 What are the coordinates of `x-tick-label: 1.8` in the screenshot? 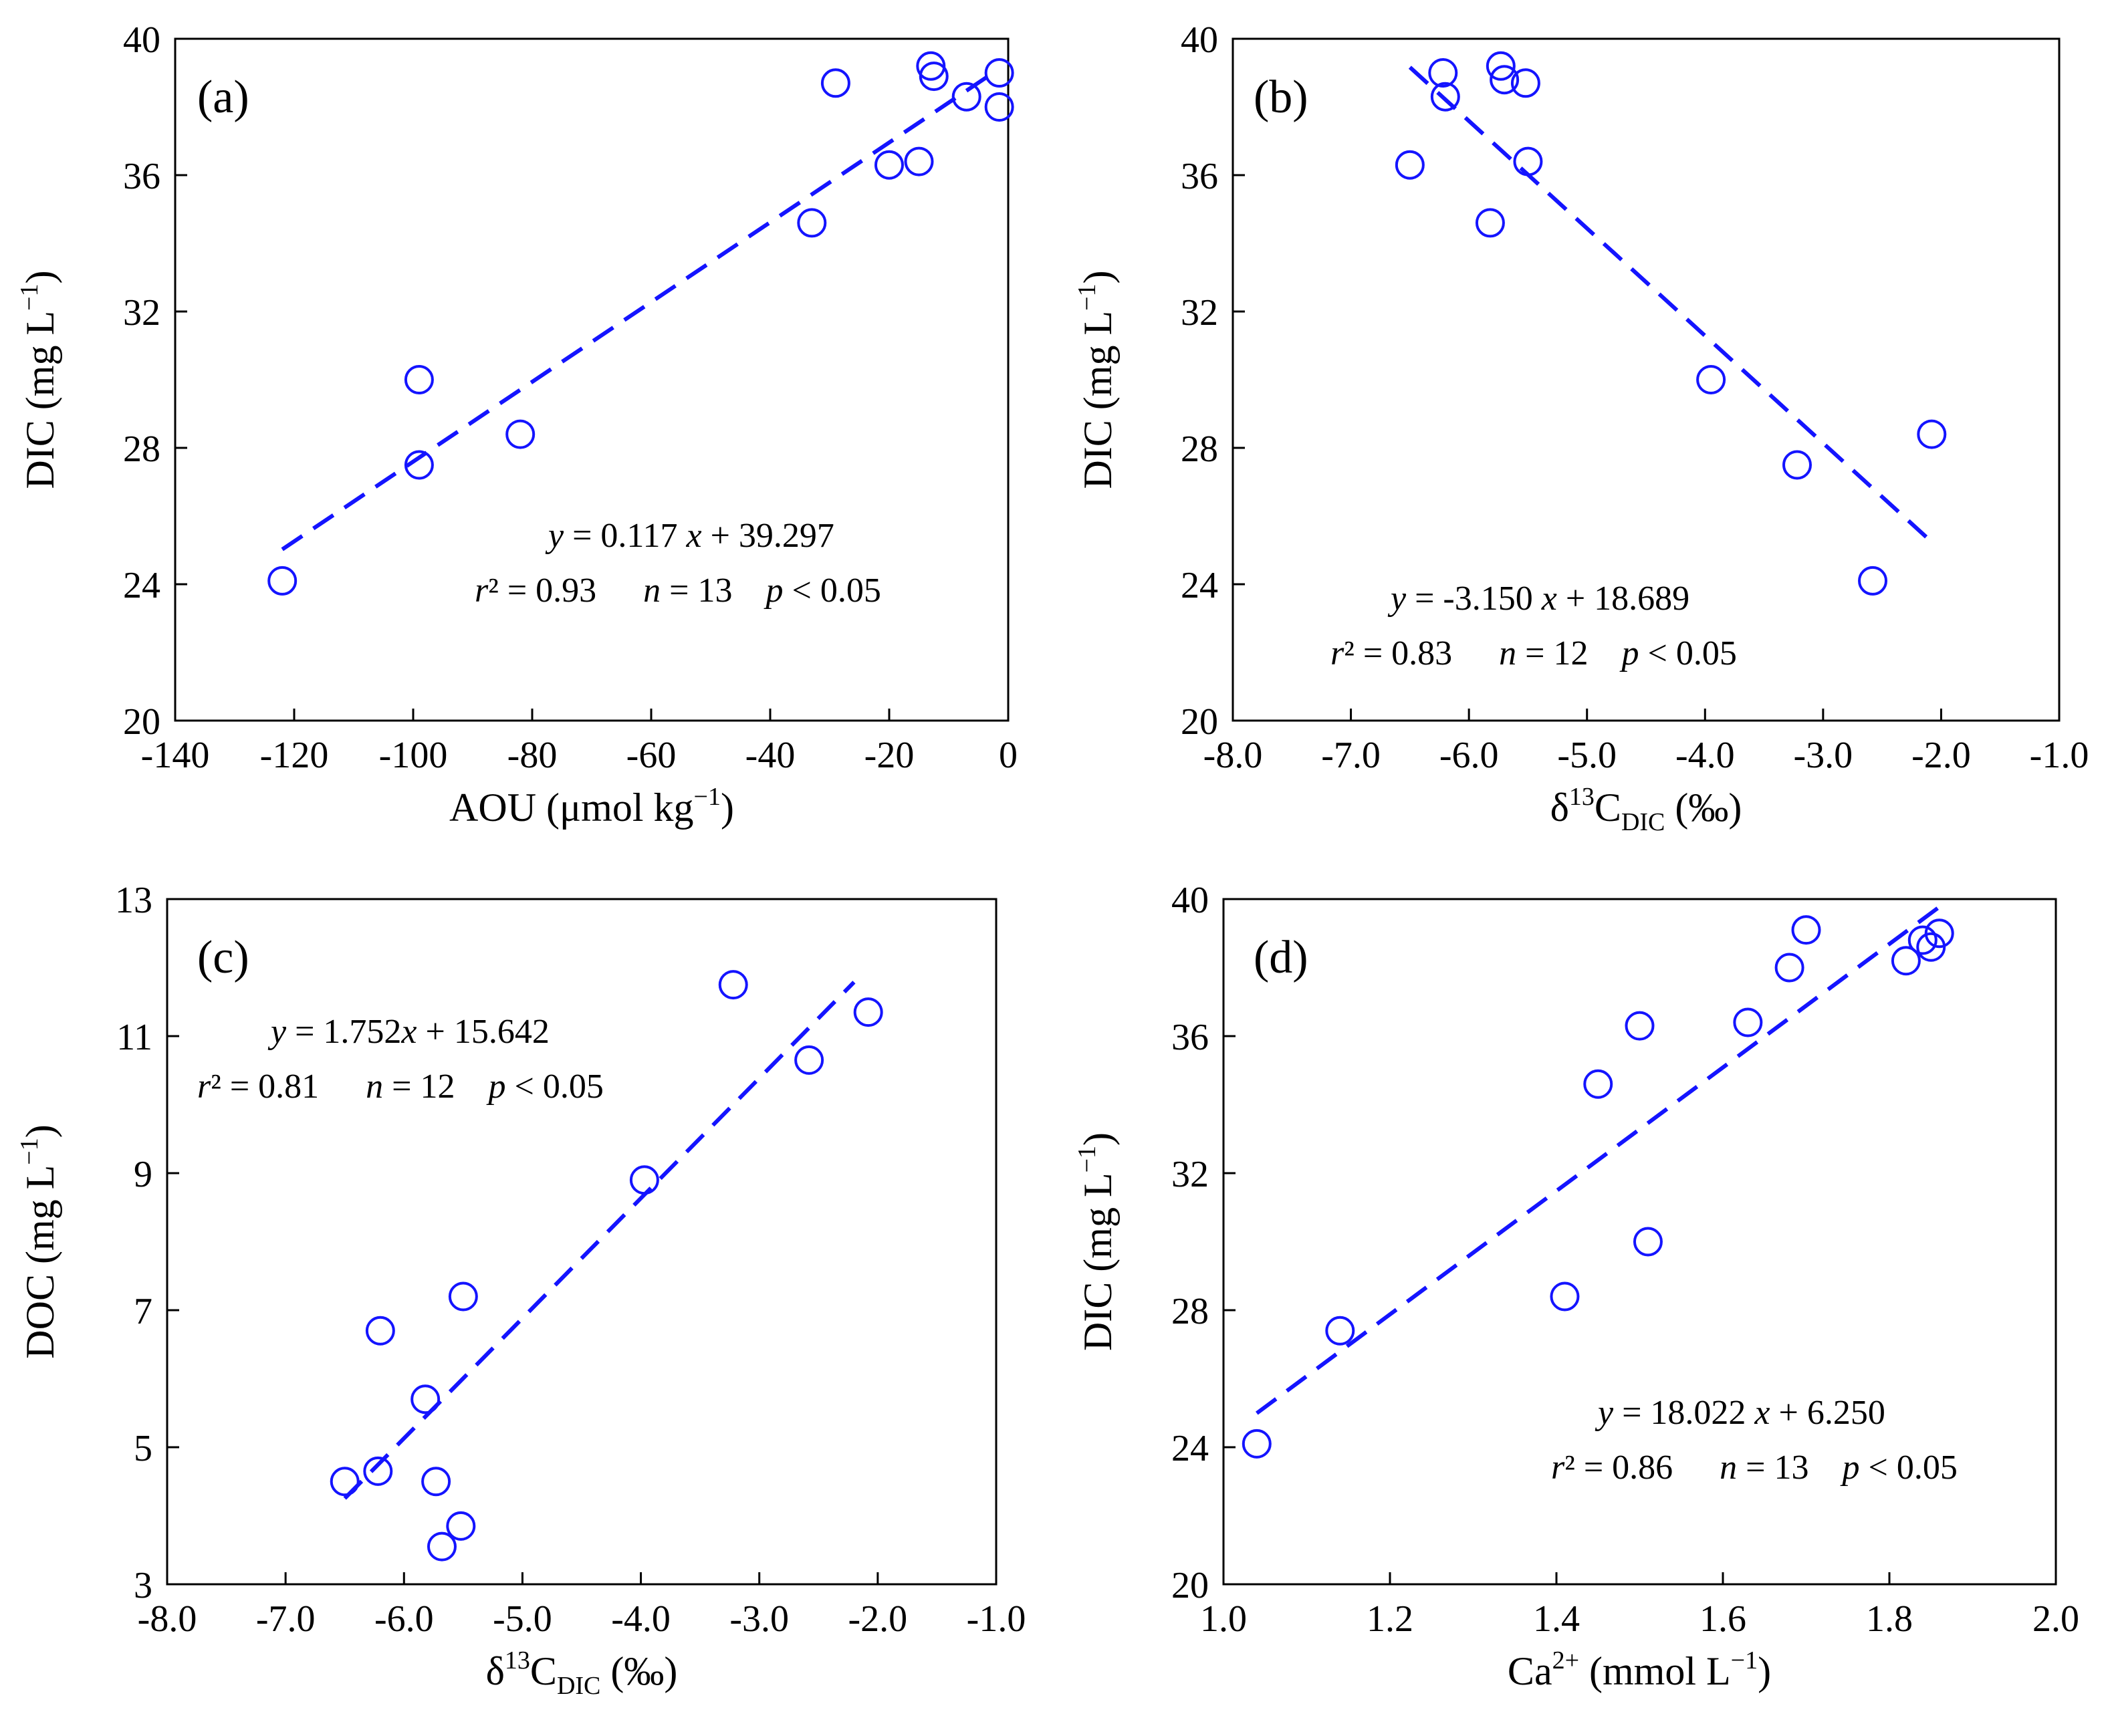 It's located at (1890, 1619).